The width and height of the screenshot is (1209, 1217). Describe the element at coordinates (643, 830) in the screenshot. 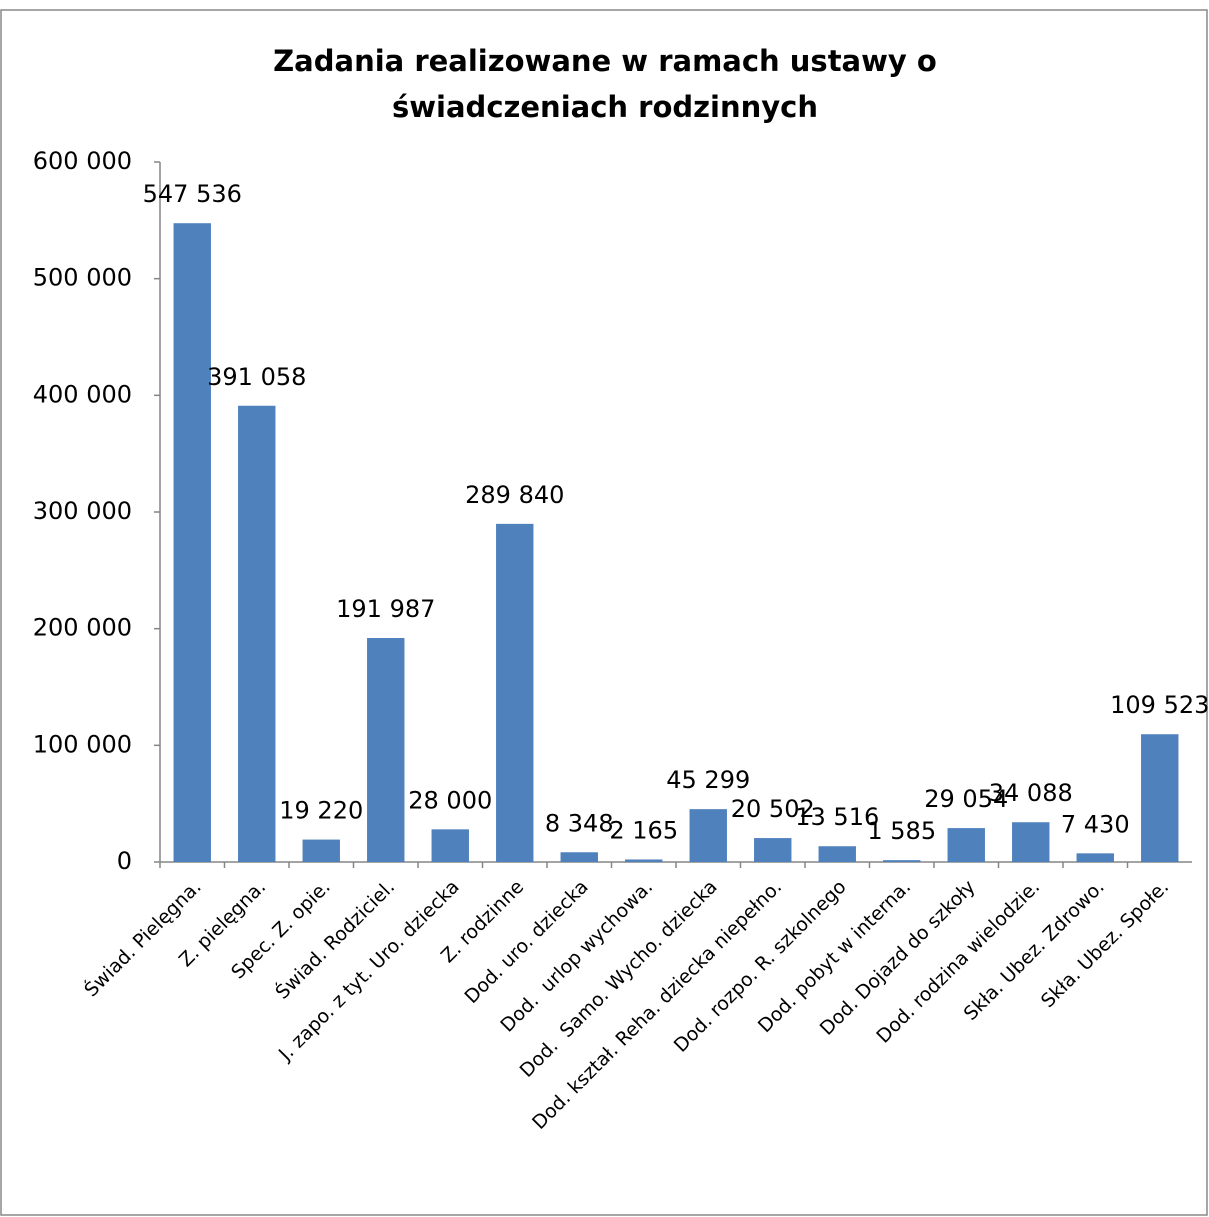

I see `data-label: 2 165` at that location.